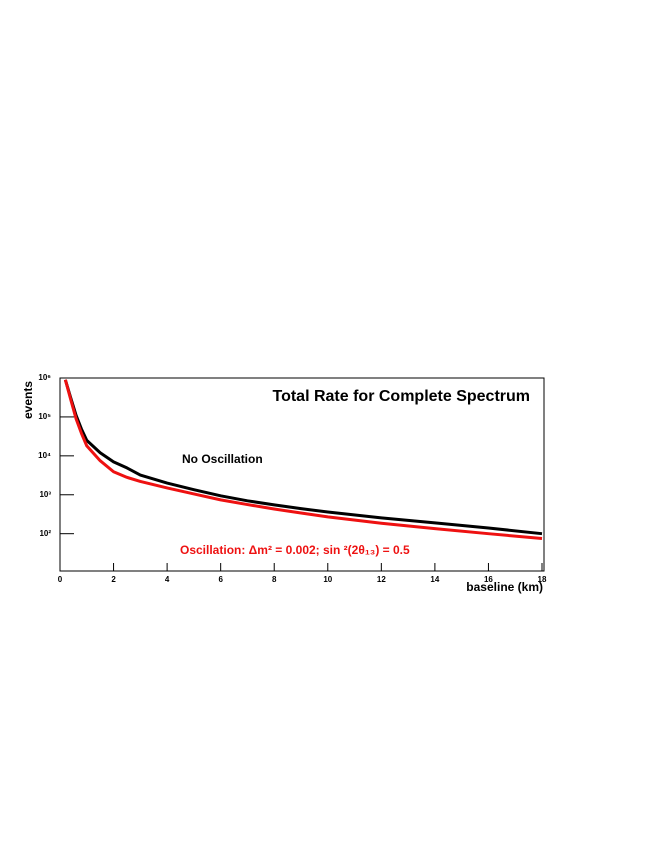  What do you see at coordinates (434, 579) in the screenshot?
I see `x-tick-label: 14` at bounding box center [434, 579].